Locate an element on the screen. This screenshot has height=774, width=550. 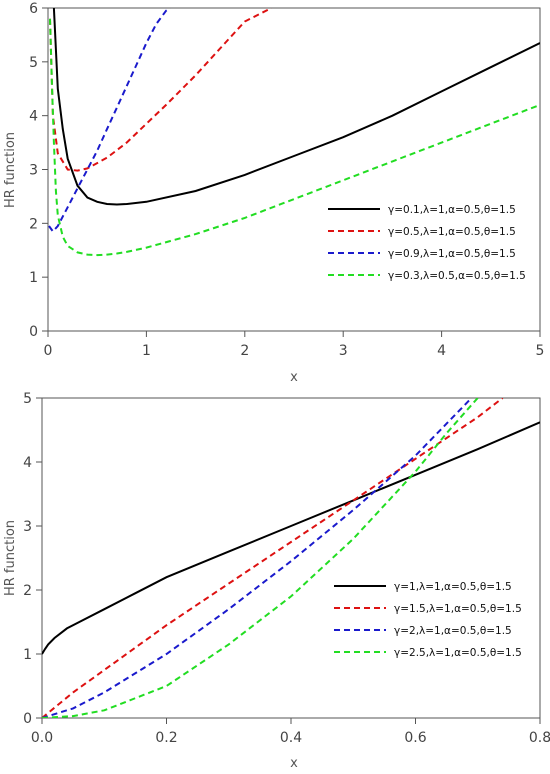
x-tick-label: 0.2 is located at coordinates (166, 738).